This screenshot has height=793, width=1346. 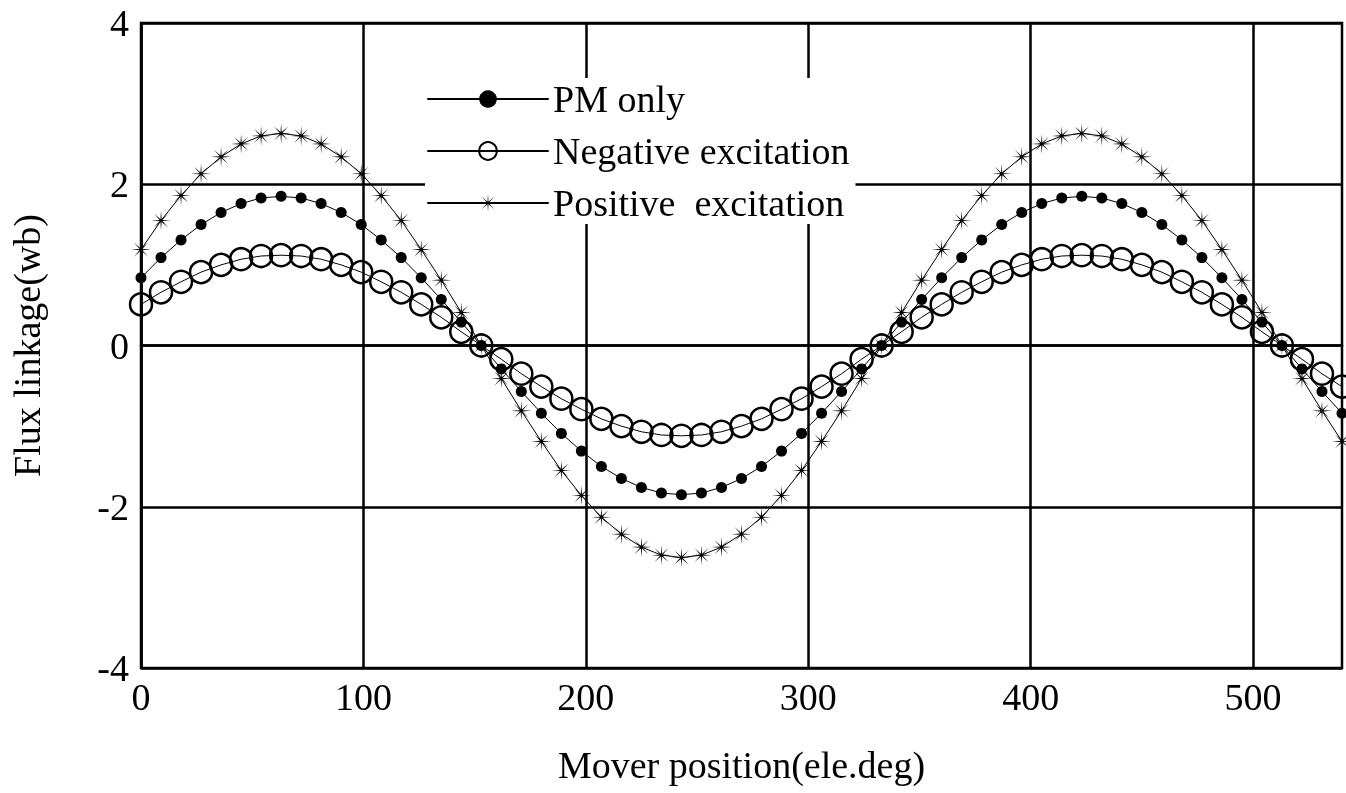 What do you see at coordinates (119, 345) in the screenshot?
I see `y-tick-label: 0` at bounding box center [119, 345].